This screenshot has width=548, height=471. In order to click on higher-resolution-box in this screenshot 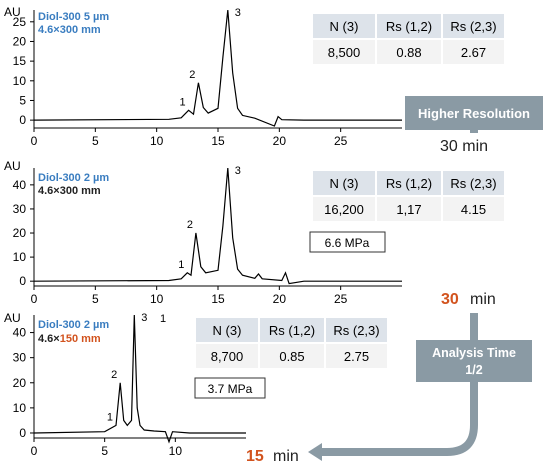, I will do `click(474, 113)`.